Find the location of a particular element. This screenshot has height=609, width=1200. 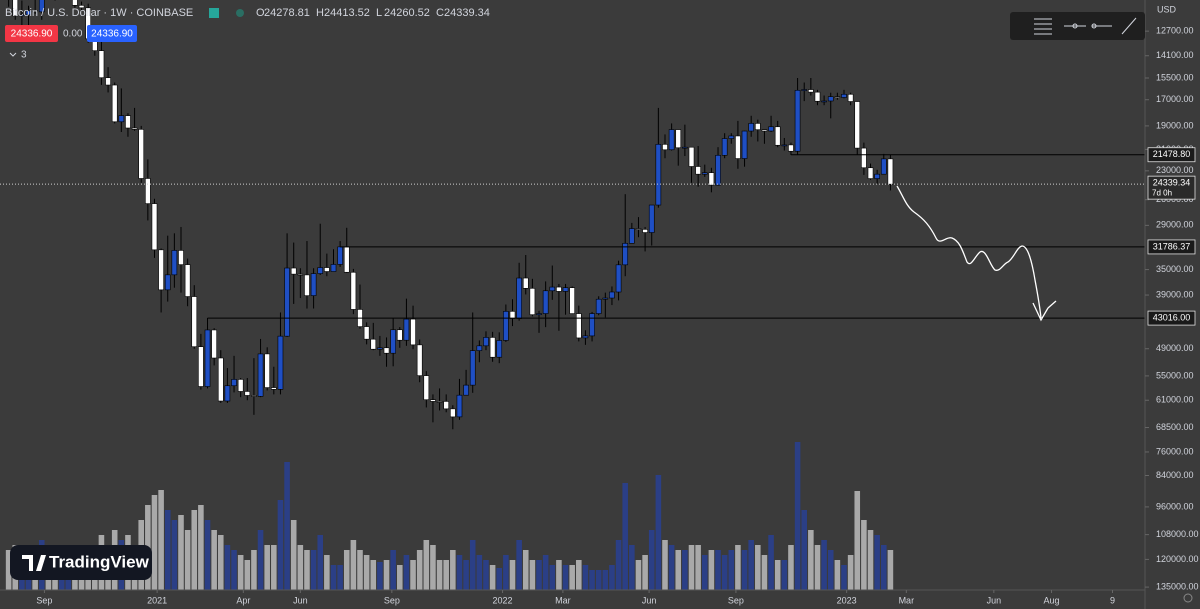

indicators-chevron is located at coordinates (13, 54).